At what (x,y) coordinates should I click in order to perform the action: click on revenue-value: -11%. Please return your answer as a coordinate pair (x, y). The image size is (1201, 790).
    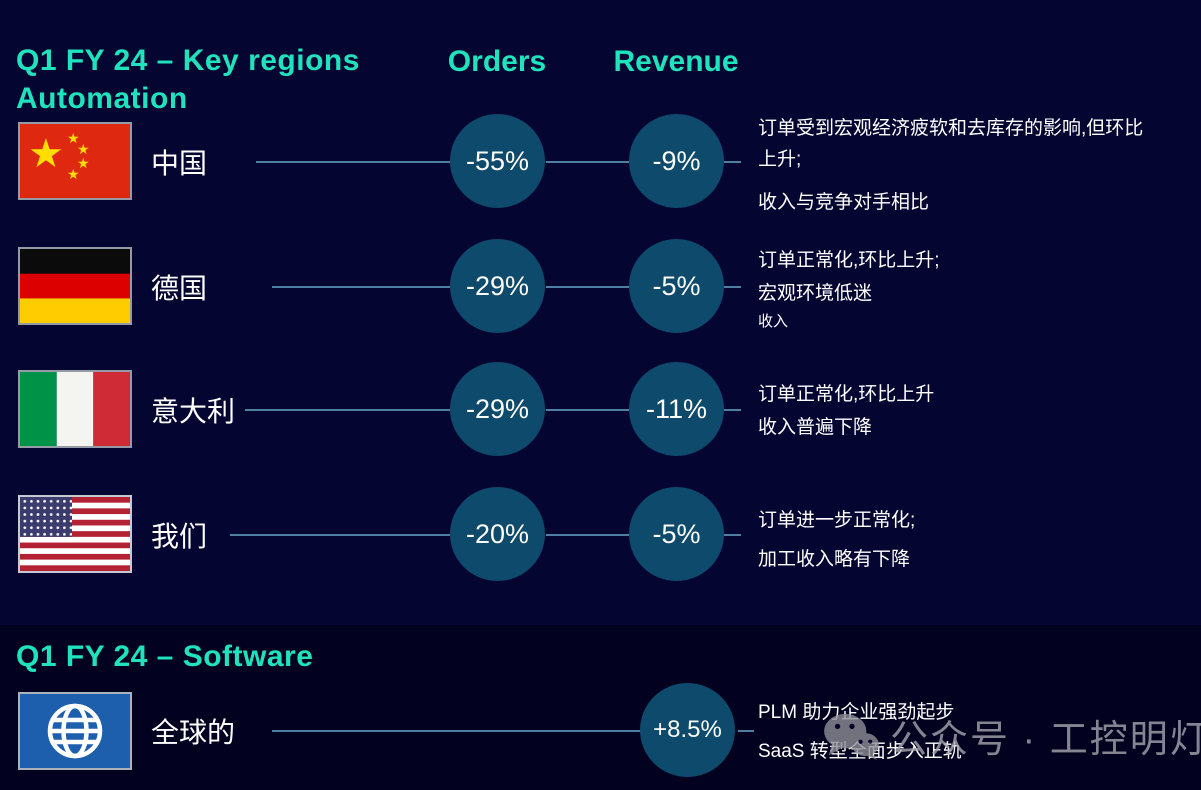
    Looking at the image, I should click on (676, 408).